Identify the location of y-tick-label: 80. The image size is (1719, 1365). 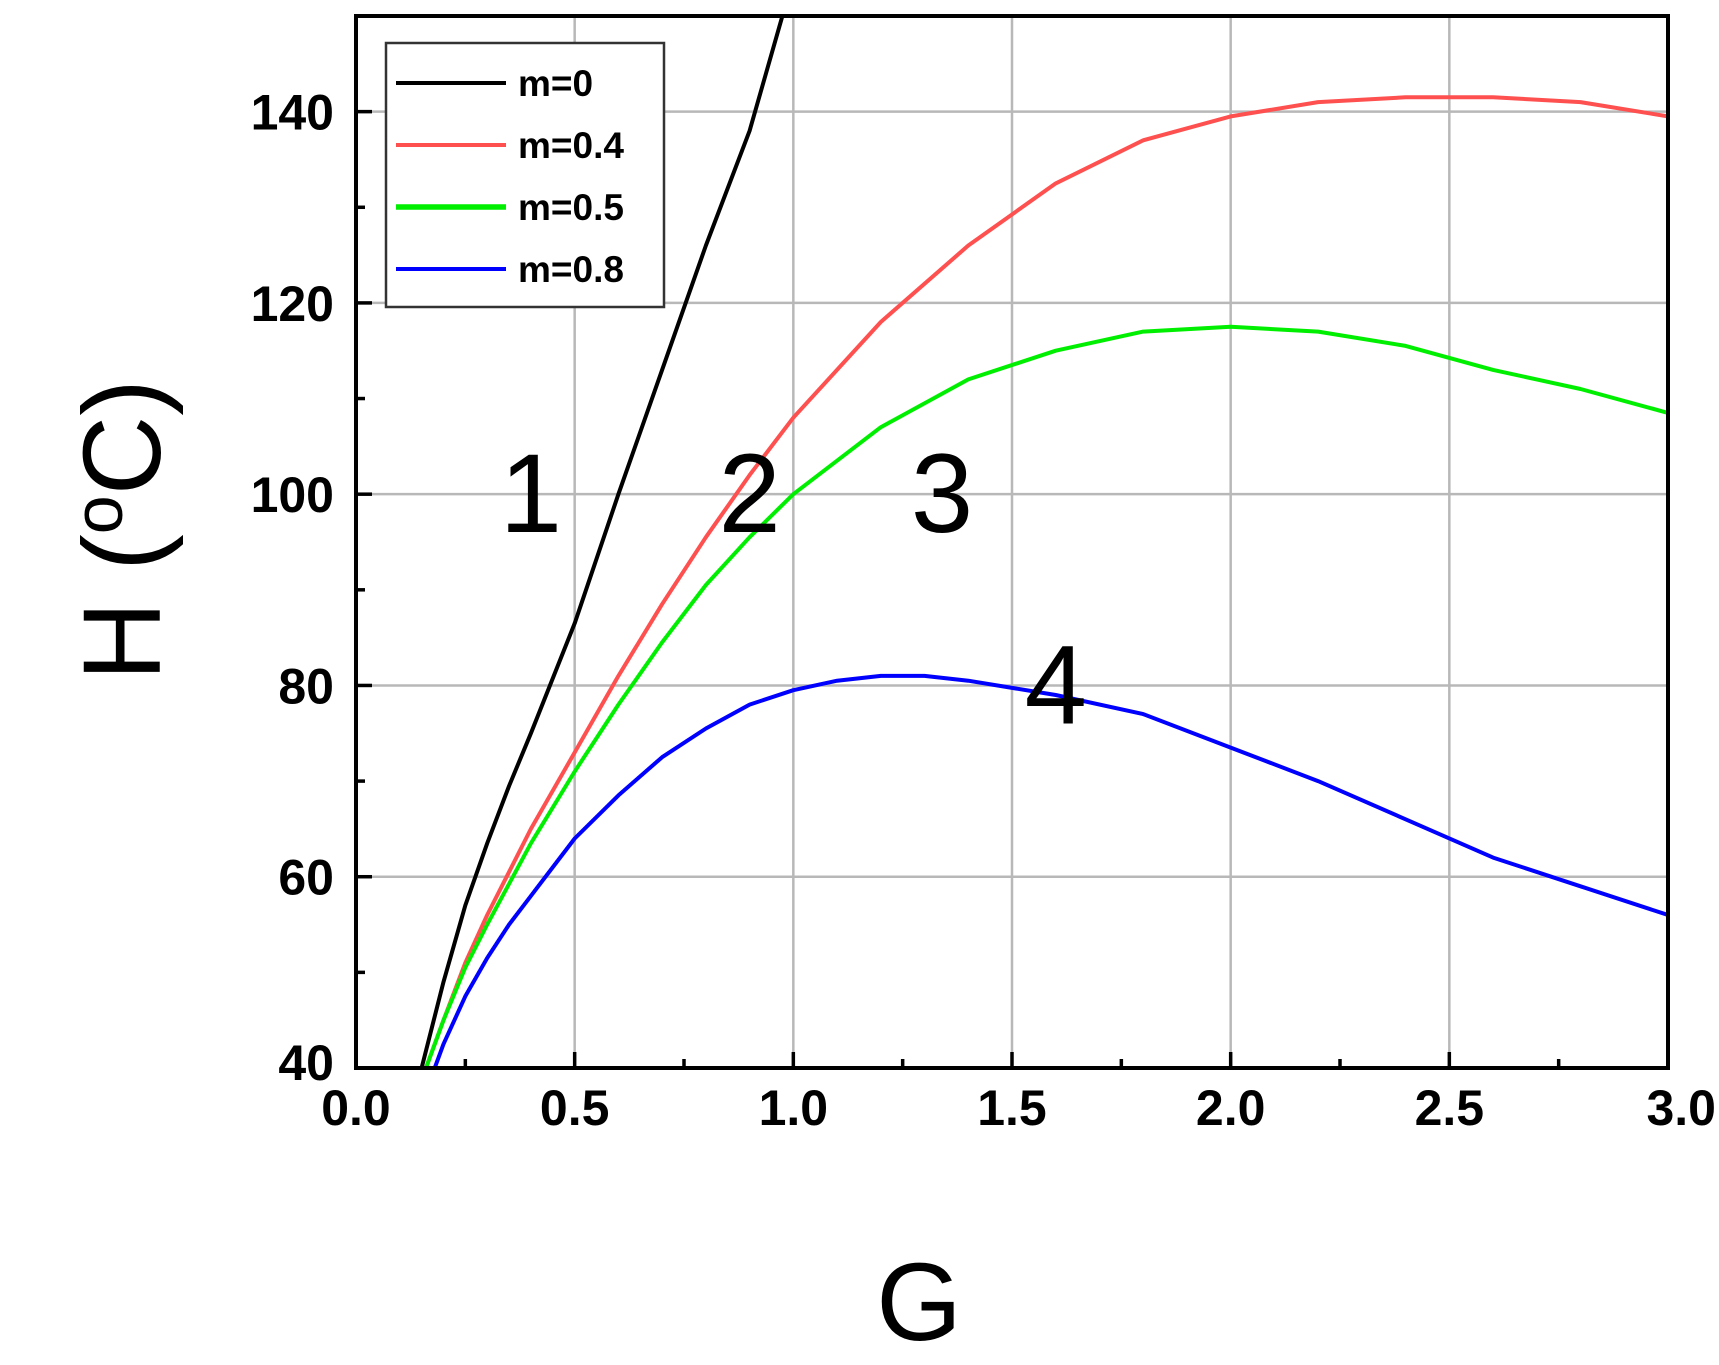
(306, 686).